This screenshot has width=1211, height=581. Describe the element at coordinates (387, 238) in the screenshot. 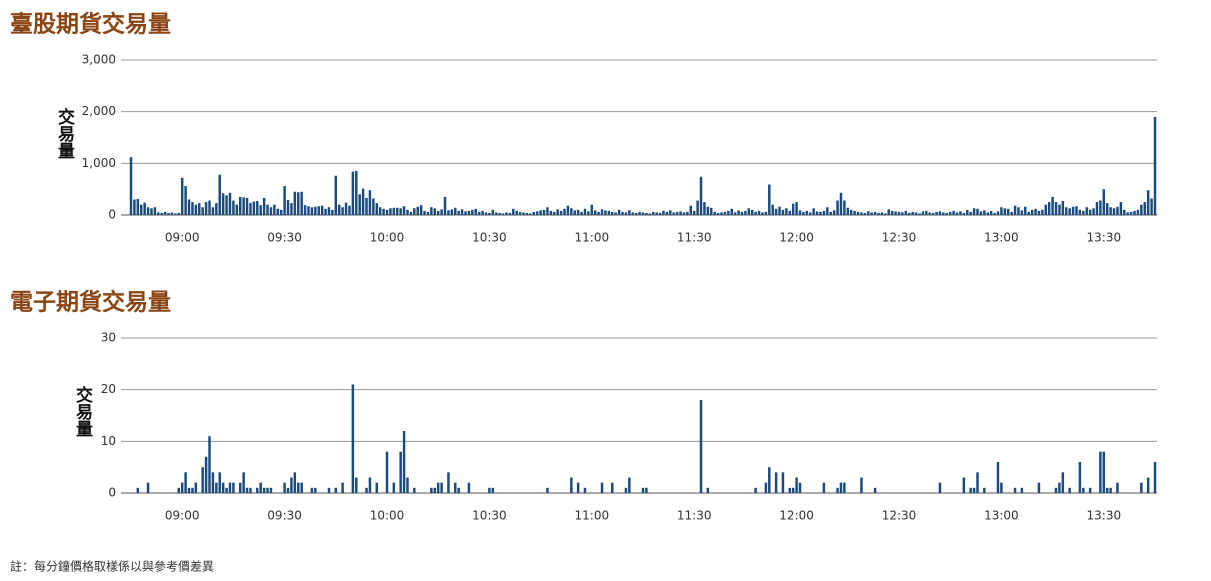

I see `x-tick-label: 10:00` at that location.